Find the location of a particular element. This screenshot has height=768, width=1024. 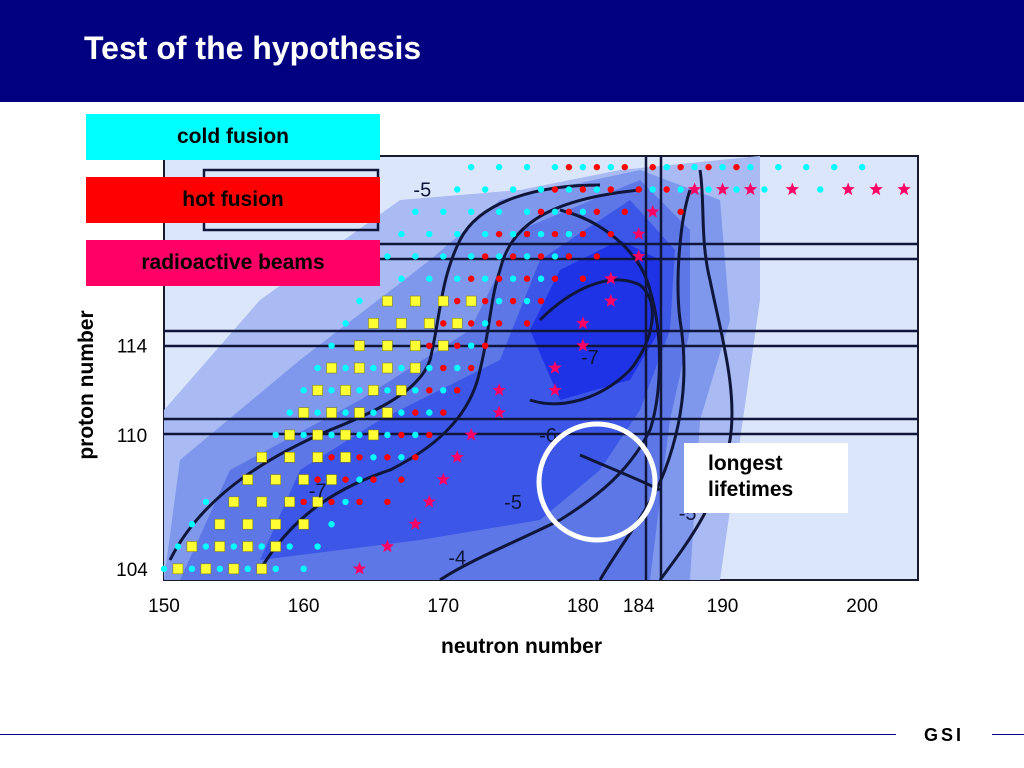

contour-label: -5 is located at coordinates (513, 503).